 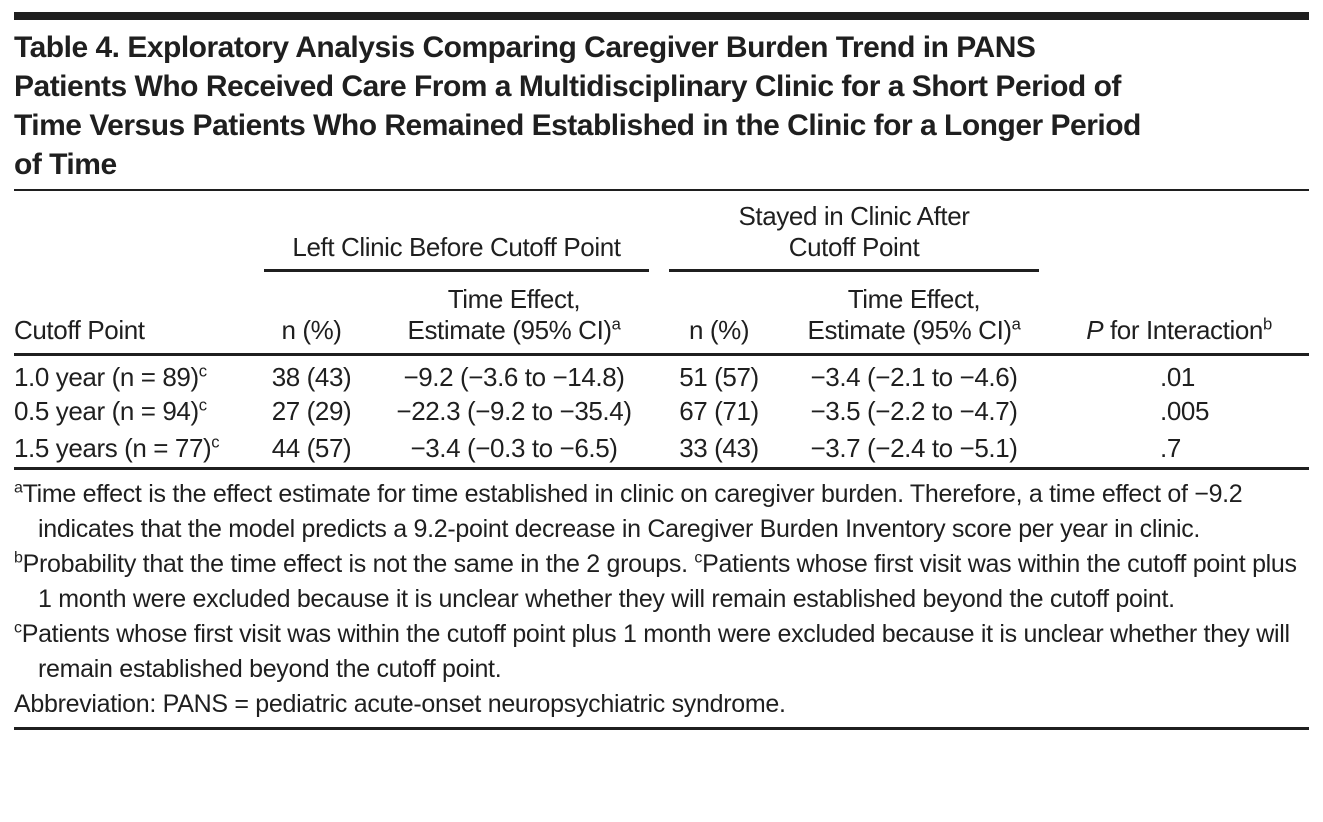 What do you see at coordinates (719, 377) in the screenshot?
I see `n-pct-cell: 51 (57)` at bounding box center [719, 377].